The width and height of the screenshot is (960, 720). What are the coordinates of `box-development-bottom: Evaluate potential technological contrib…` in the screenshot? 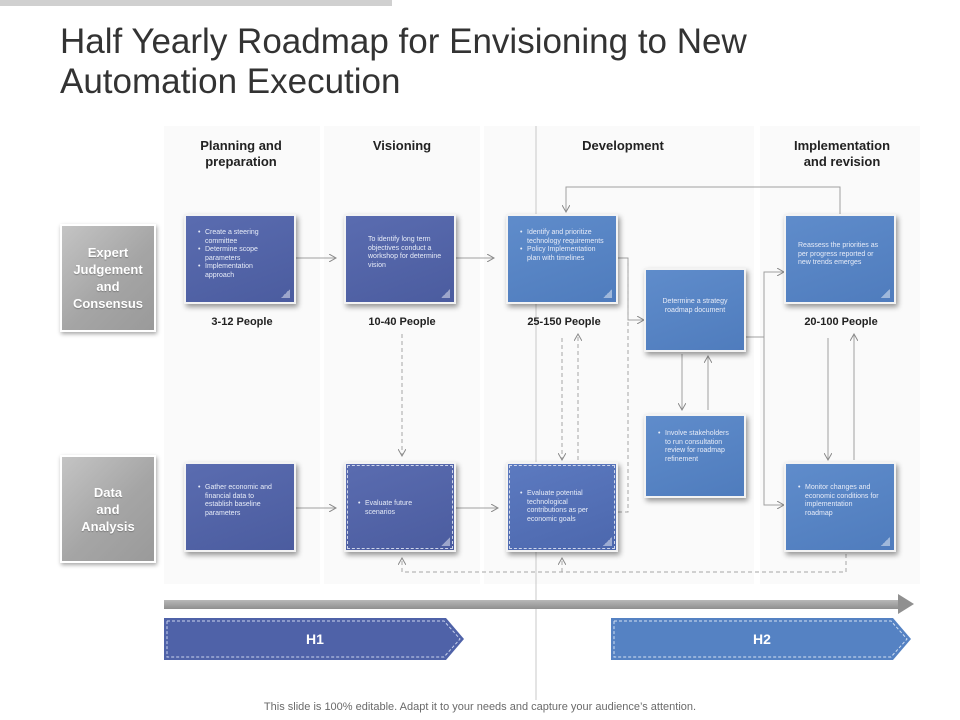 It's located at (562, 507).